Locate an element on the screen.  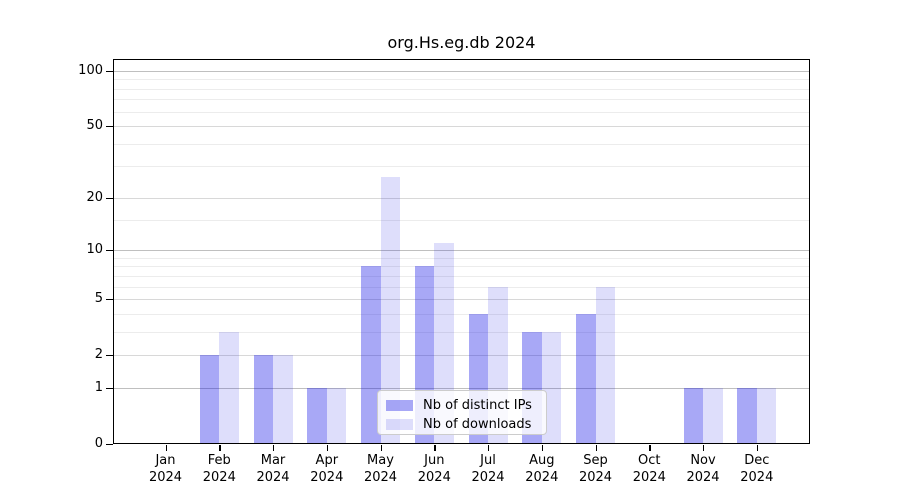
legend-swatch-downloads is located at coordinates (399, 424).